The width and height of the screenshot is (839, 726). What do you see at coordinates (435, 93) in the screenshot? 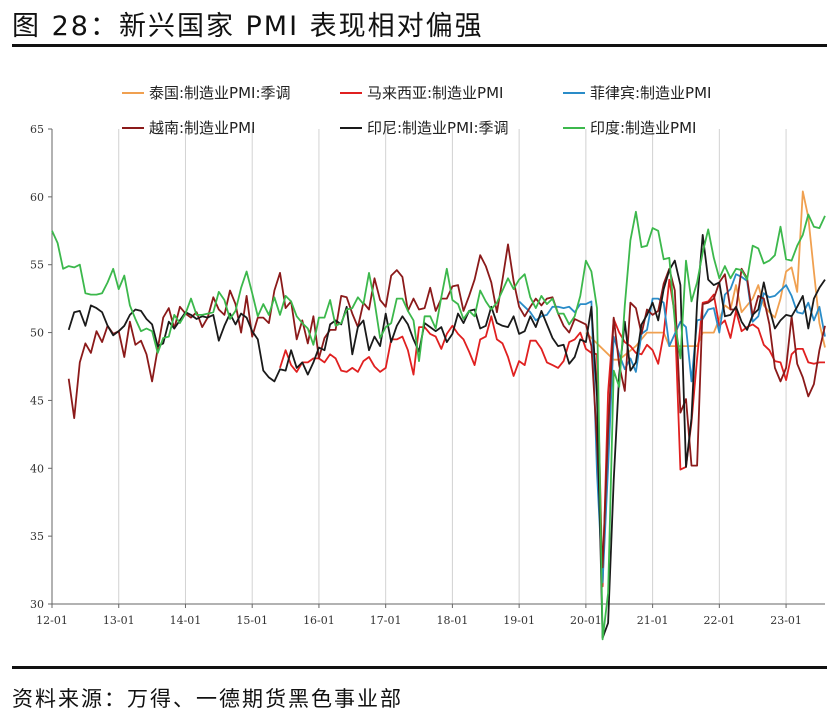
I see `legend-label: 马来西亚:制造业PMI` at bounding box center [435, 93].